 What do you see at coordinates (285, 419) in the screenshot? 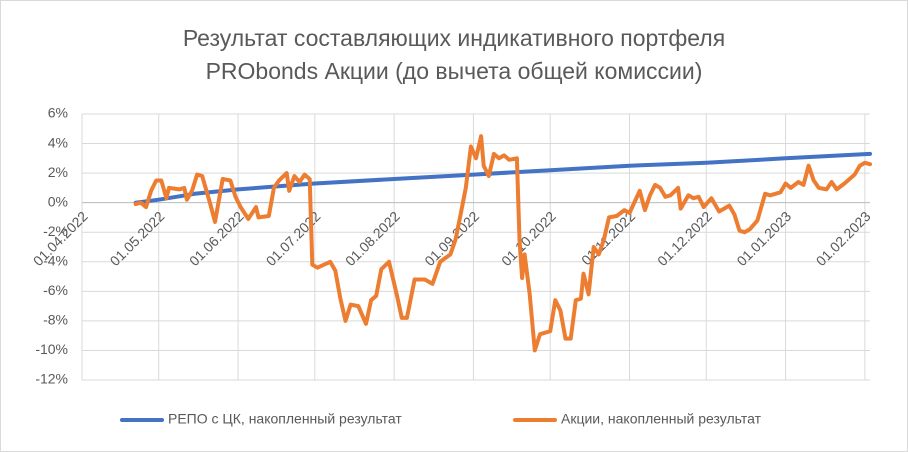
I see `legend-label: РЕПО с ЦК, накопленный результат` at bounding box center [285, 419].